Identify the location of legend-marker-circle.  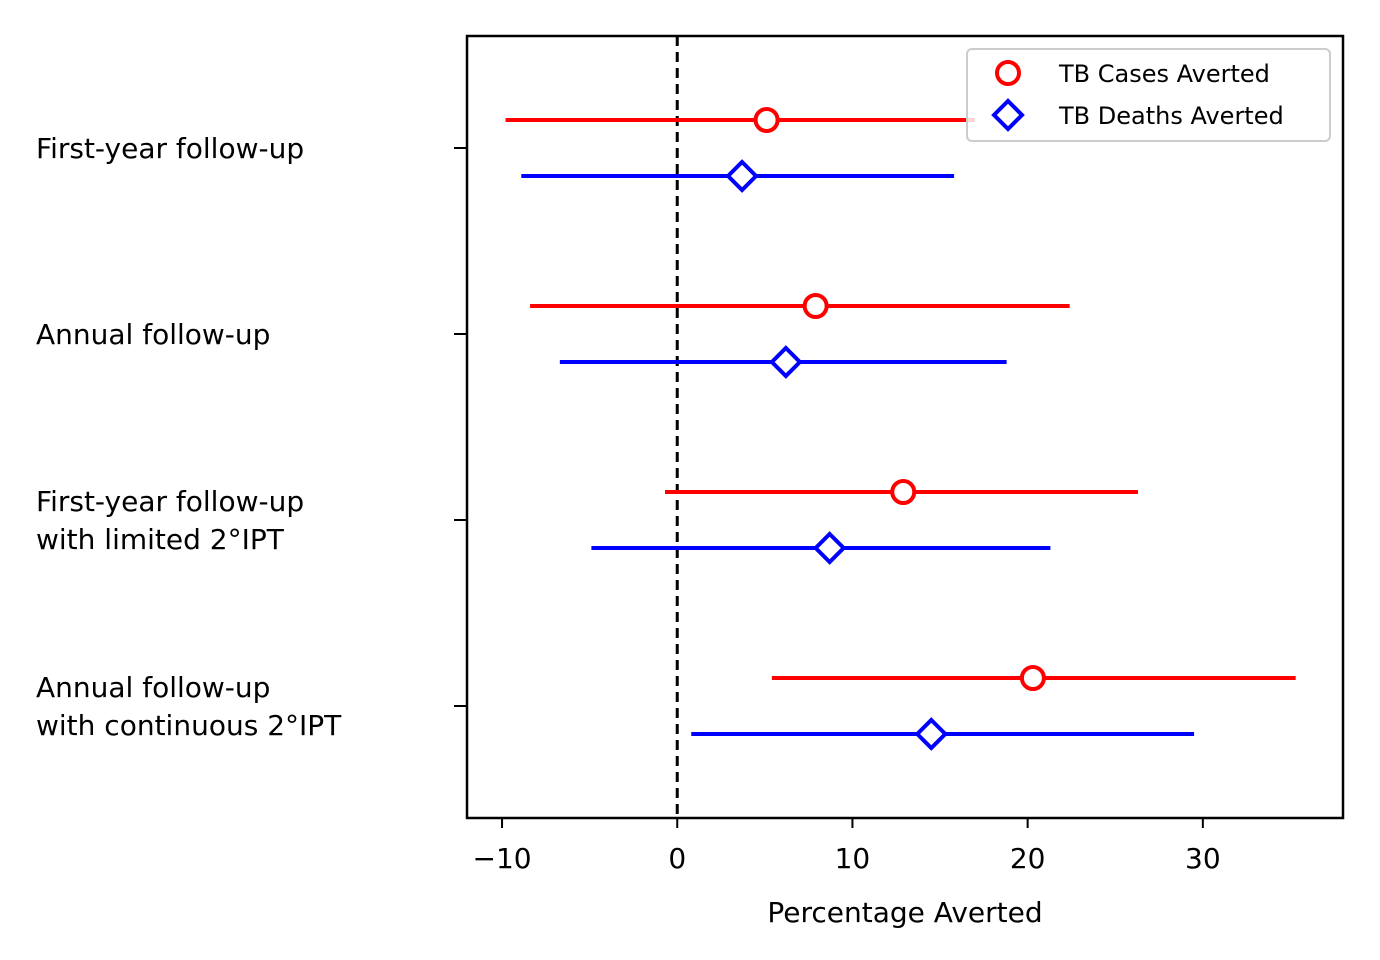
(1008, 73).